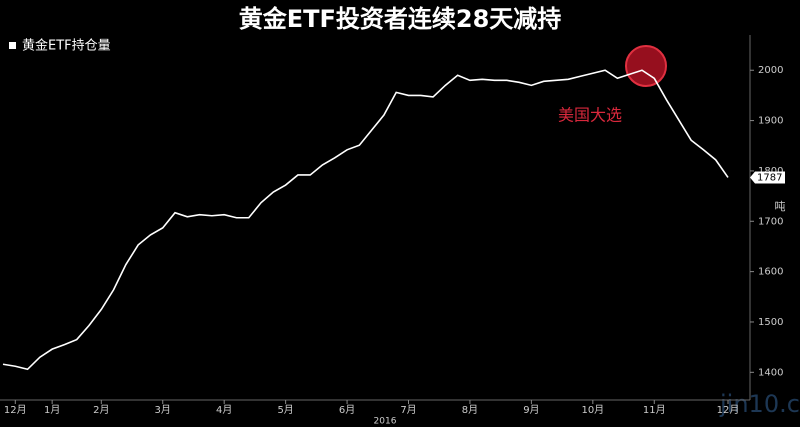  I want to click on y-tick-label: 1500, so click(770, 322).